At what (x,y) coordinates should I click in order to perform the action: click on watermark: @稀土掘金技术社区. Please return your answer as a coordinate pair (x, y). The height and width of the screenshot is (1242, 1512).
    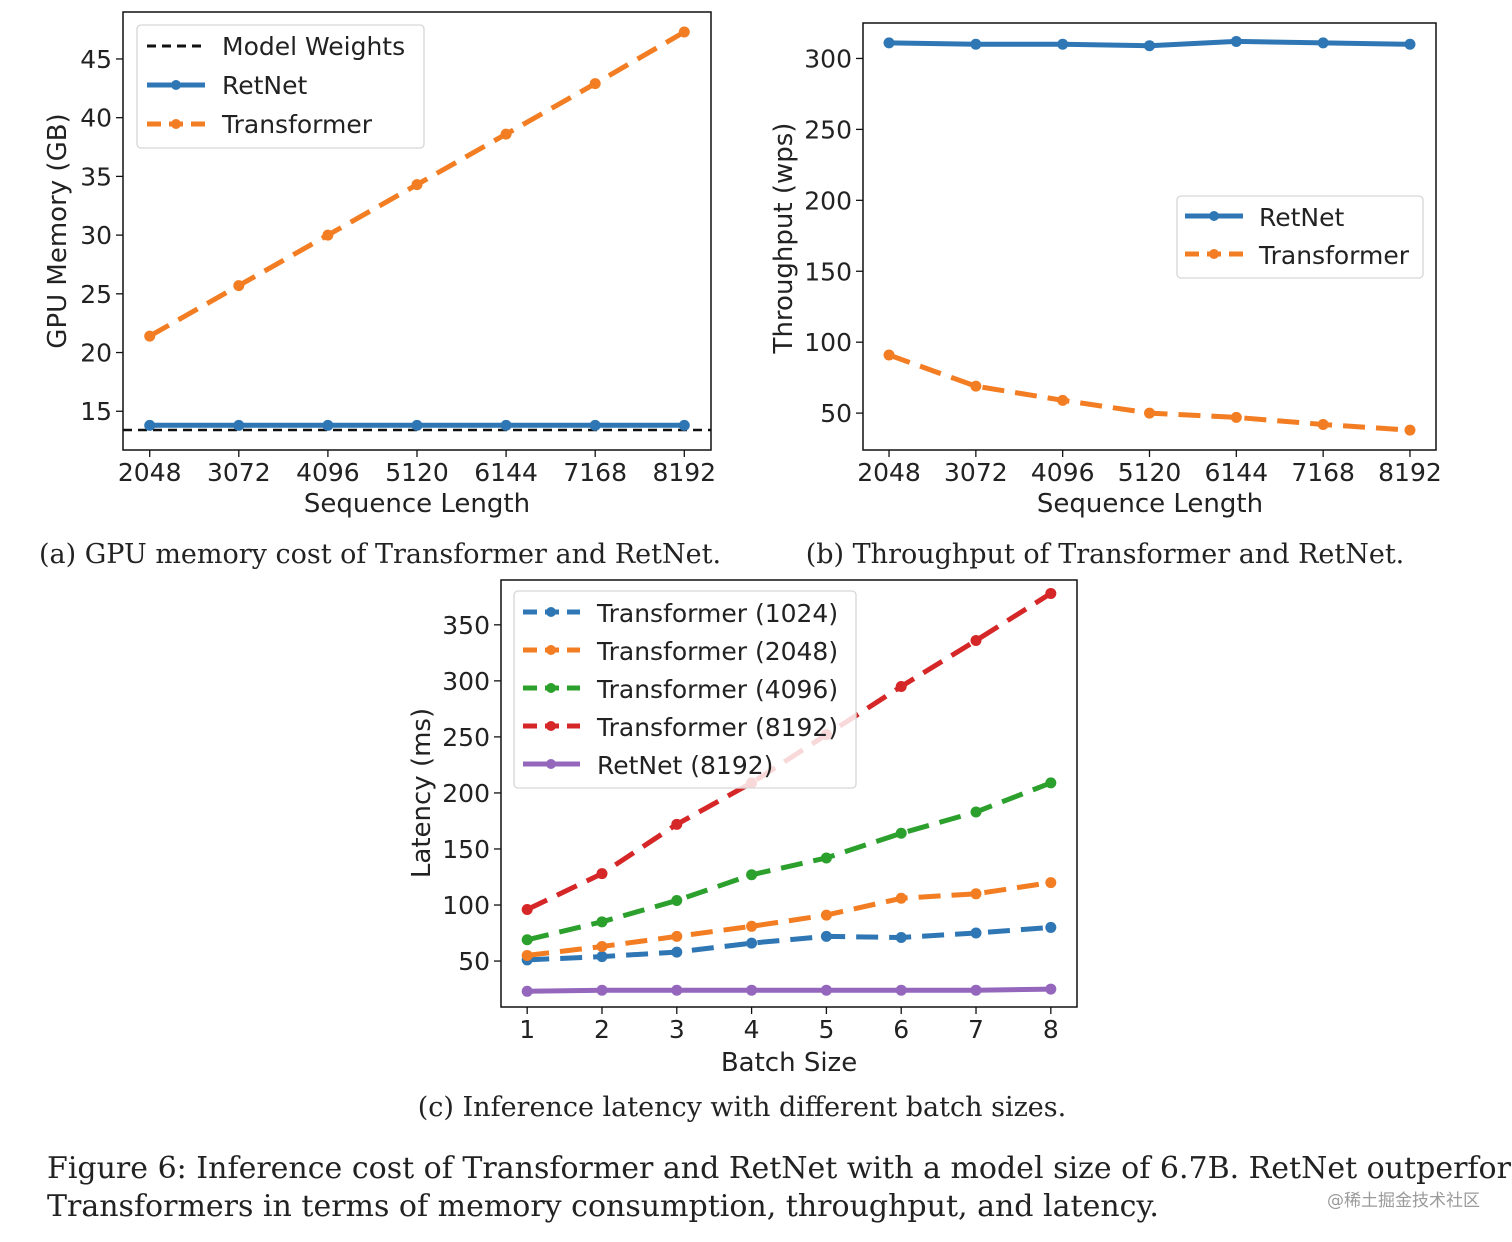
    Looking at the image, I should click on (1403, 1201).